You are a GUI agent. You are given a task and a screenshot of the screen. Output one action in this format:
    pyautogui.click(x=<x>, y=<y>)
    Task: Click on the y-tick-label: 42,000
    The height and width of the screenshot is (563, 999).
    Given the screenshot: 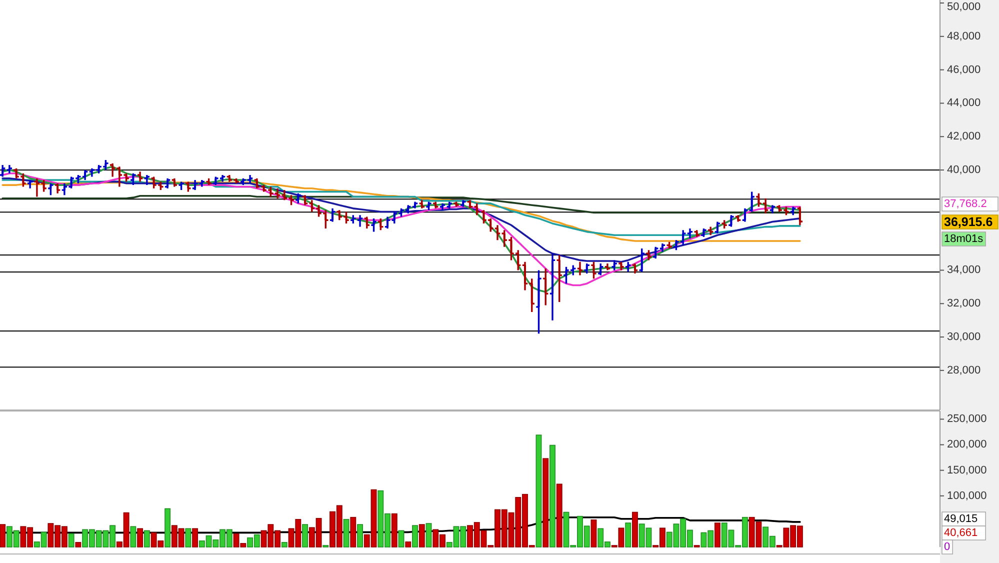 What is the action you would take?
    pyautogui.click(x=964, y=136)
    